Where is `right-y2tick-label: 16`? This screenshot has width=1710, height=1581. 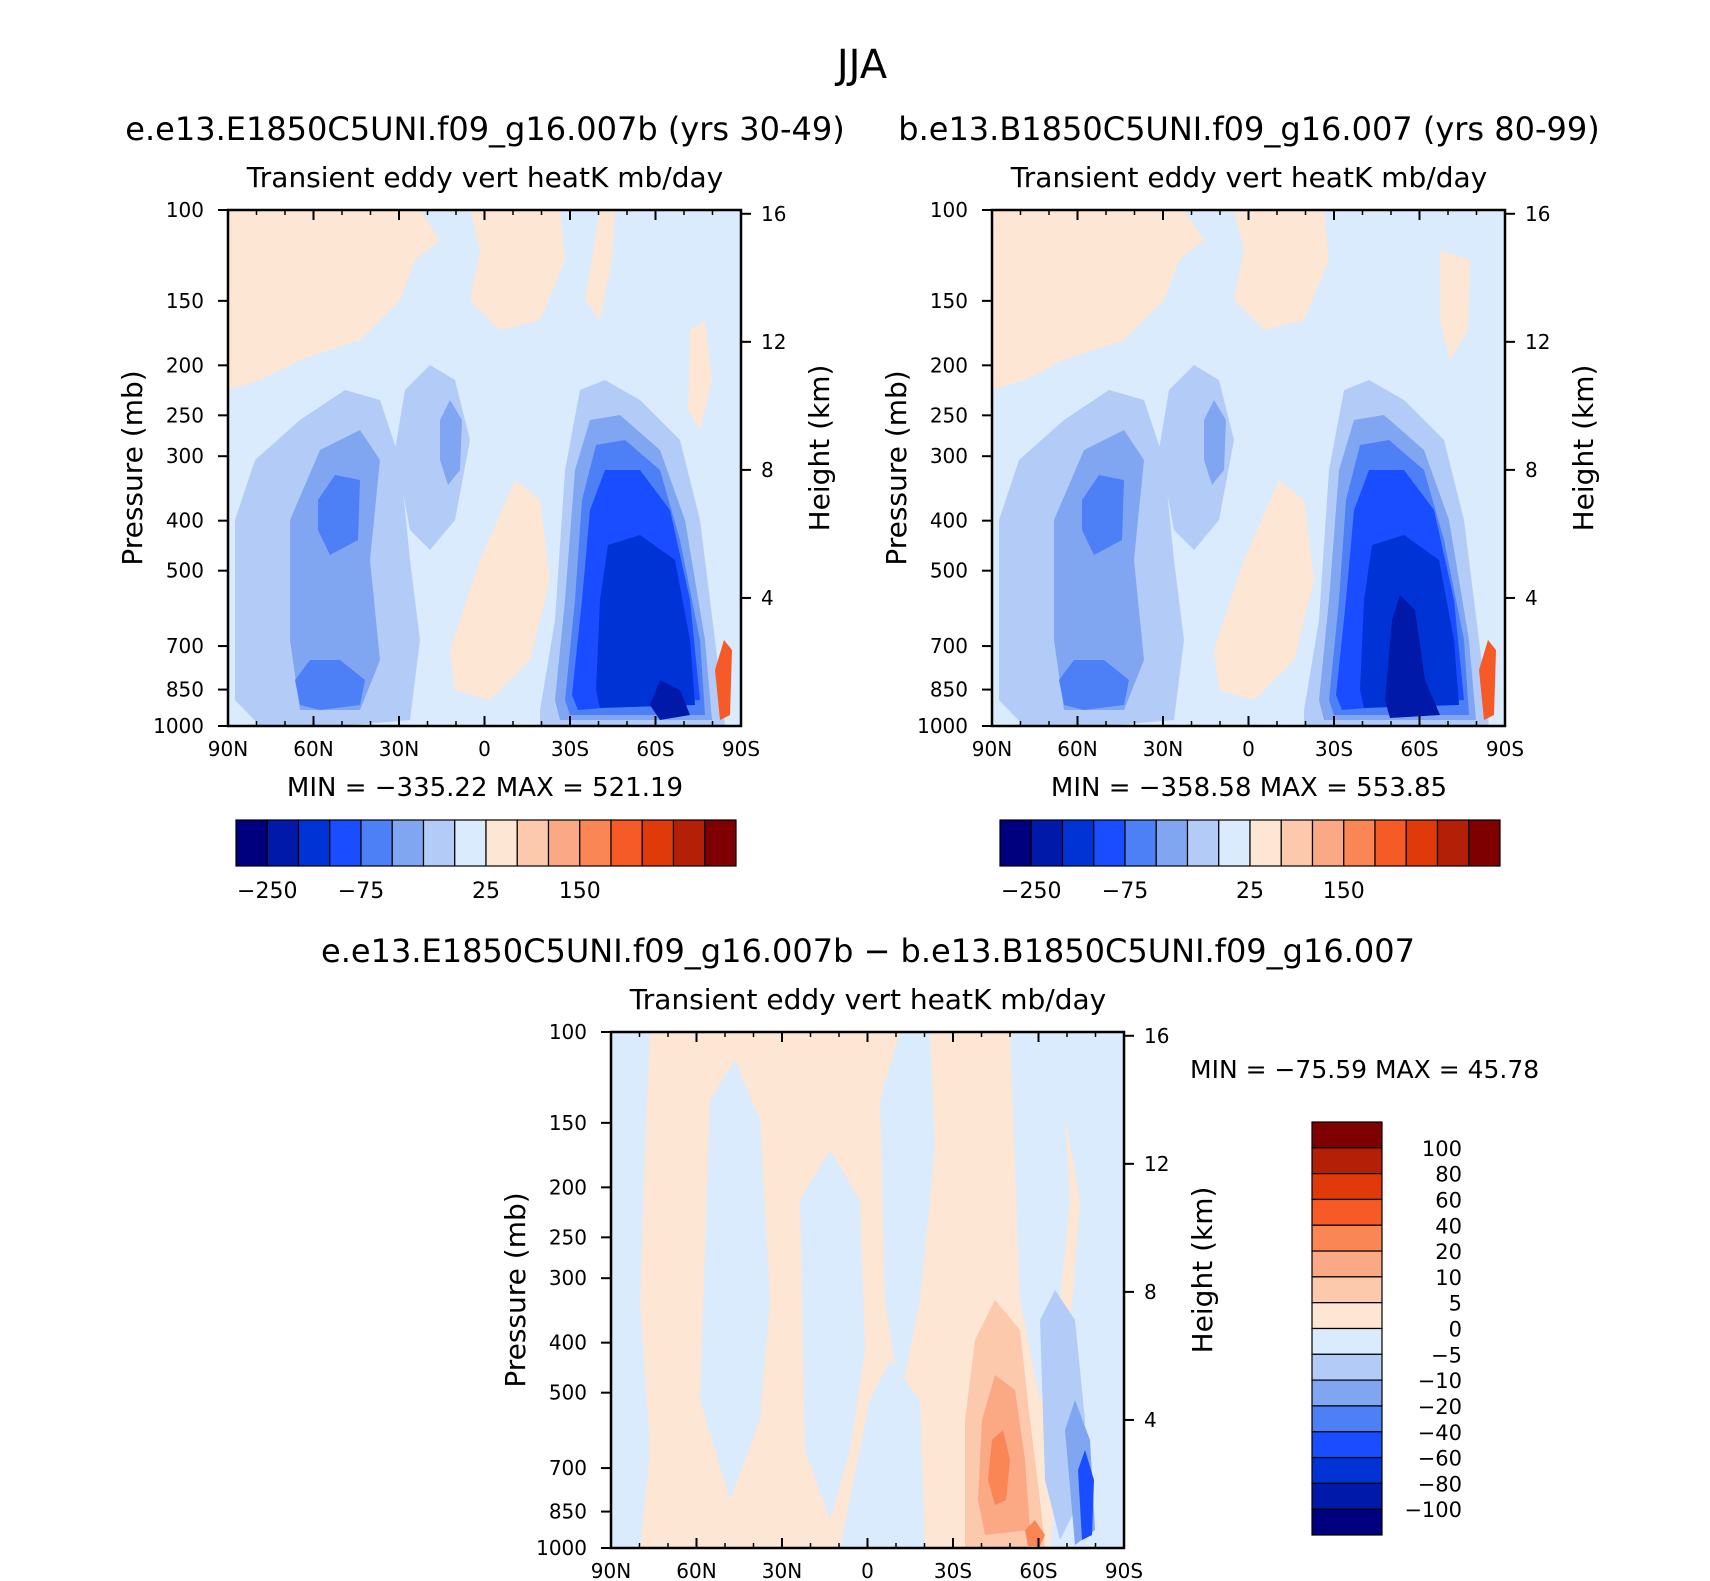 right-y2tick-label: 16 is located at coordinates (1537, 214).